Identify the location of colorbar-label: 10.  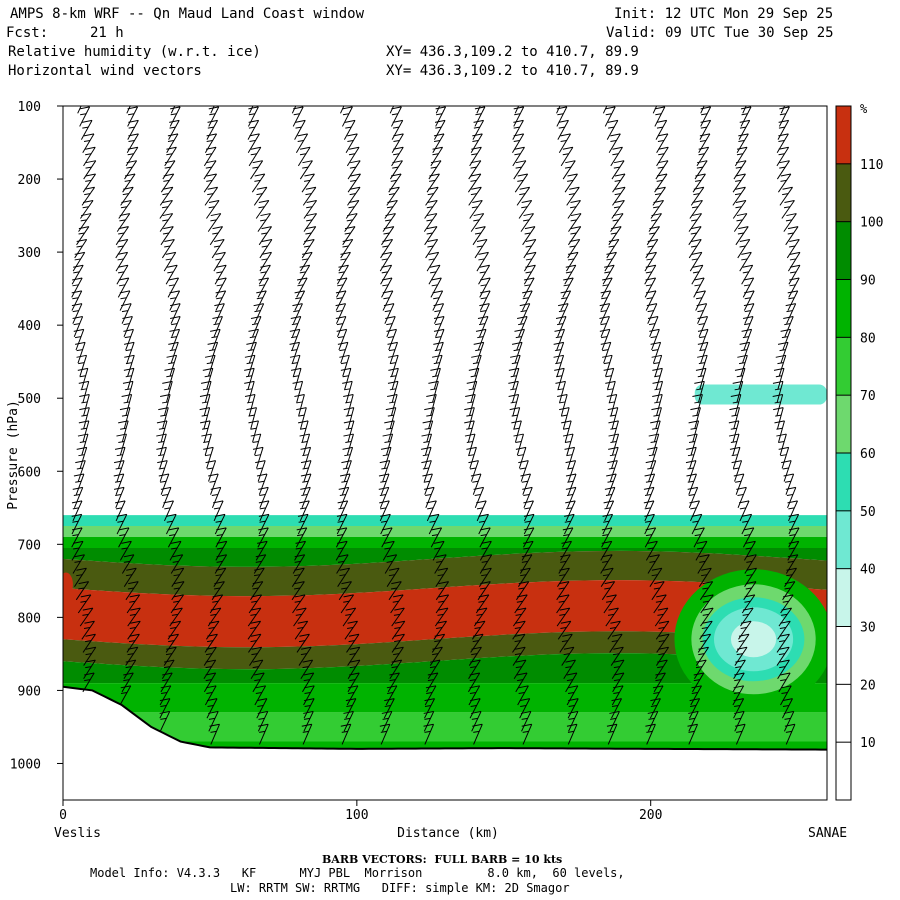
(868, 743).